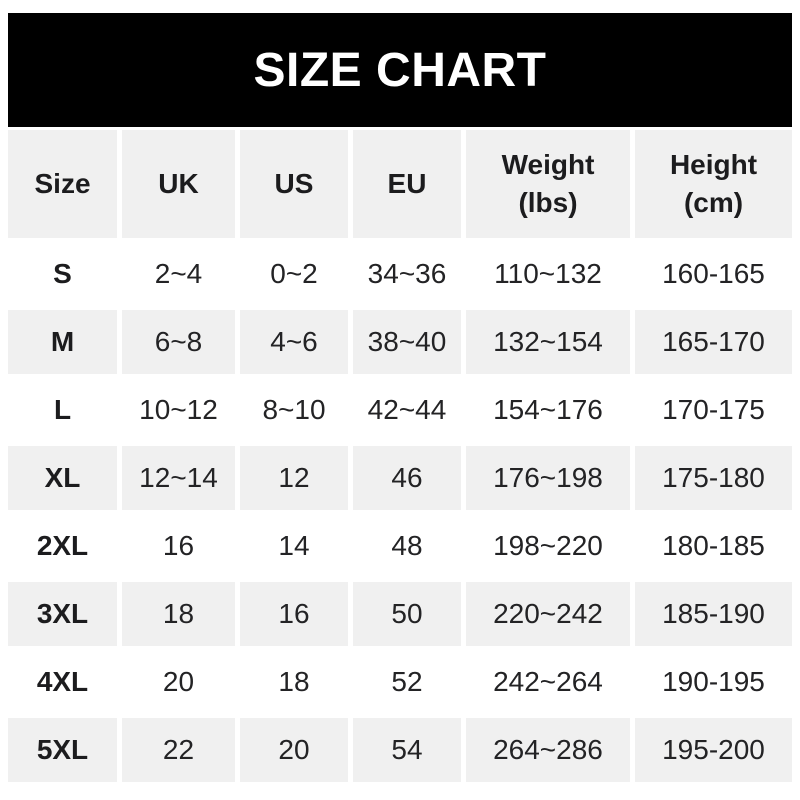 This screenshot has height=800, width=800. I want to click on cell-uk: 20, so click(178, 682).